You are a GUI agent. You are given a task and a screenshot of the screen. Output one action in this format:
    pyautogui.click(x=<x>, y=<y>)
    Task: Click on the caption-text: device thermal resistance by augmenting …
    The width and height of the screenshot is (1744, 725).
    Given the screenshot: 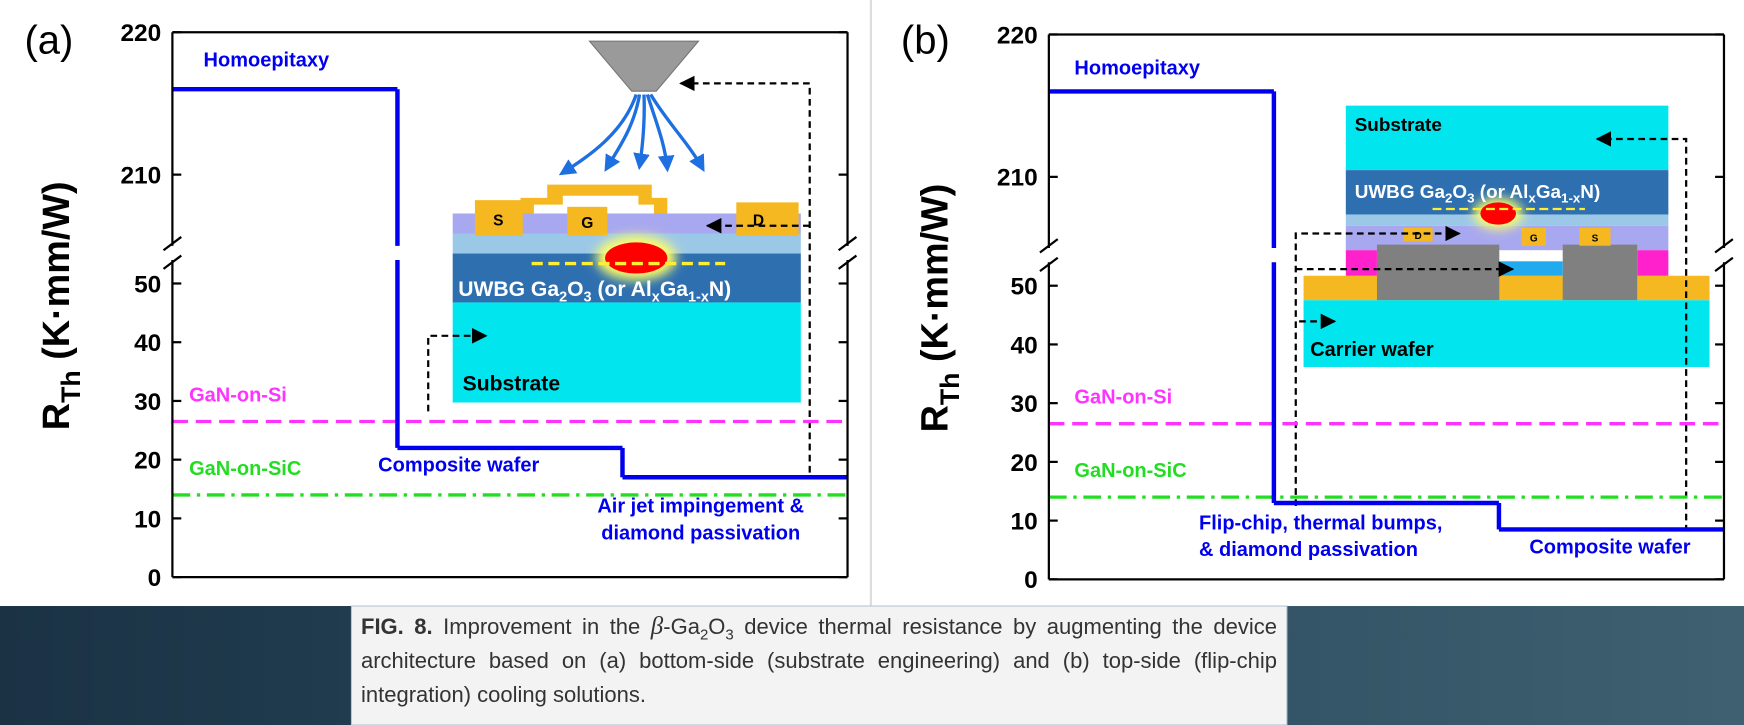 What is the action you would take?
    pyautogui.click(x=819, y=660)
    